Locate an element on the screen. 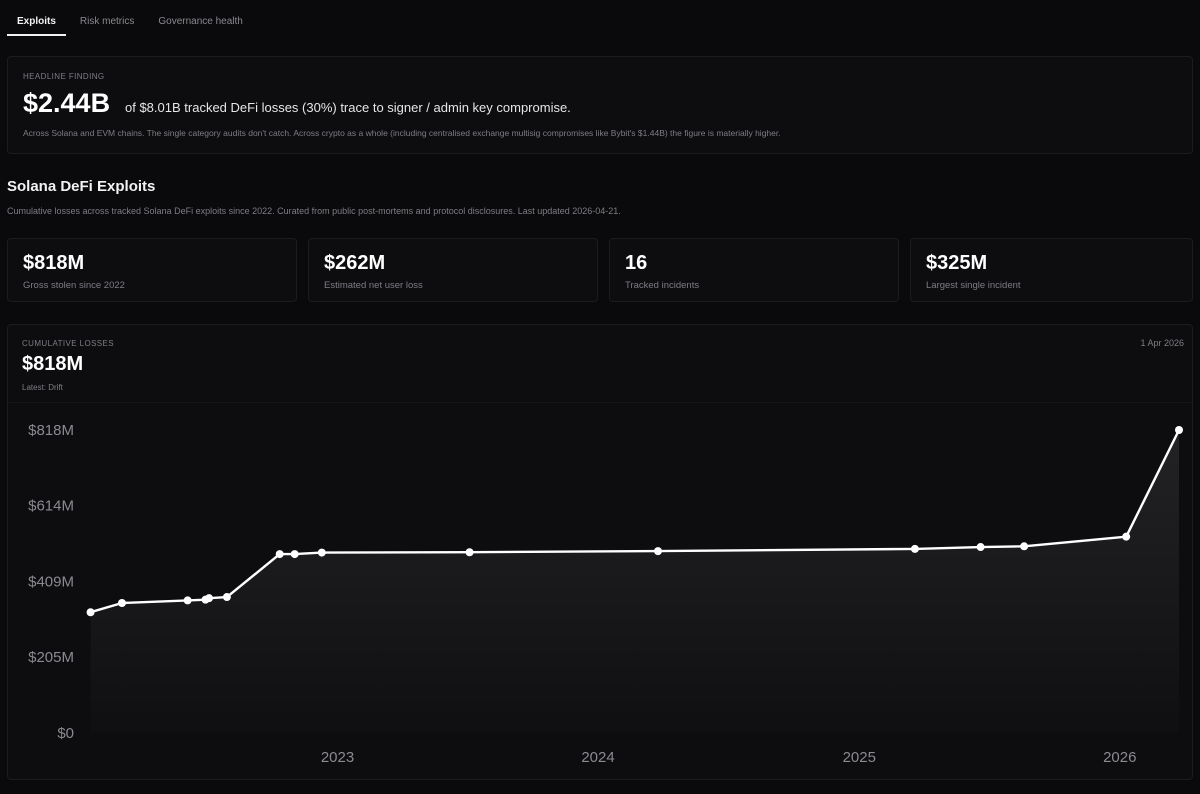  stat-card-net-user-loss: $262M Estimated net user loss is located at coordinates (453, 270).